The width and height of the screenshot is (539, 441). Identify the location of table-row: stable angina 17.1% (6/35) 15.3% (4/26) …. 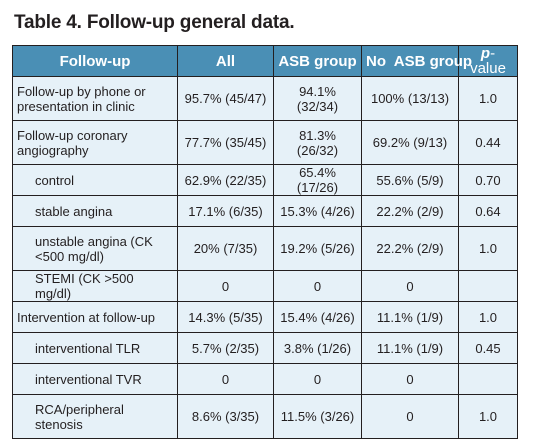
(265, 211).